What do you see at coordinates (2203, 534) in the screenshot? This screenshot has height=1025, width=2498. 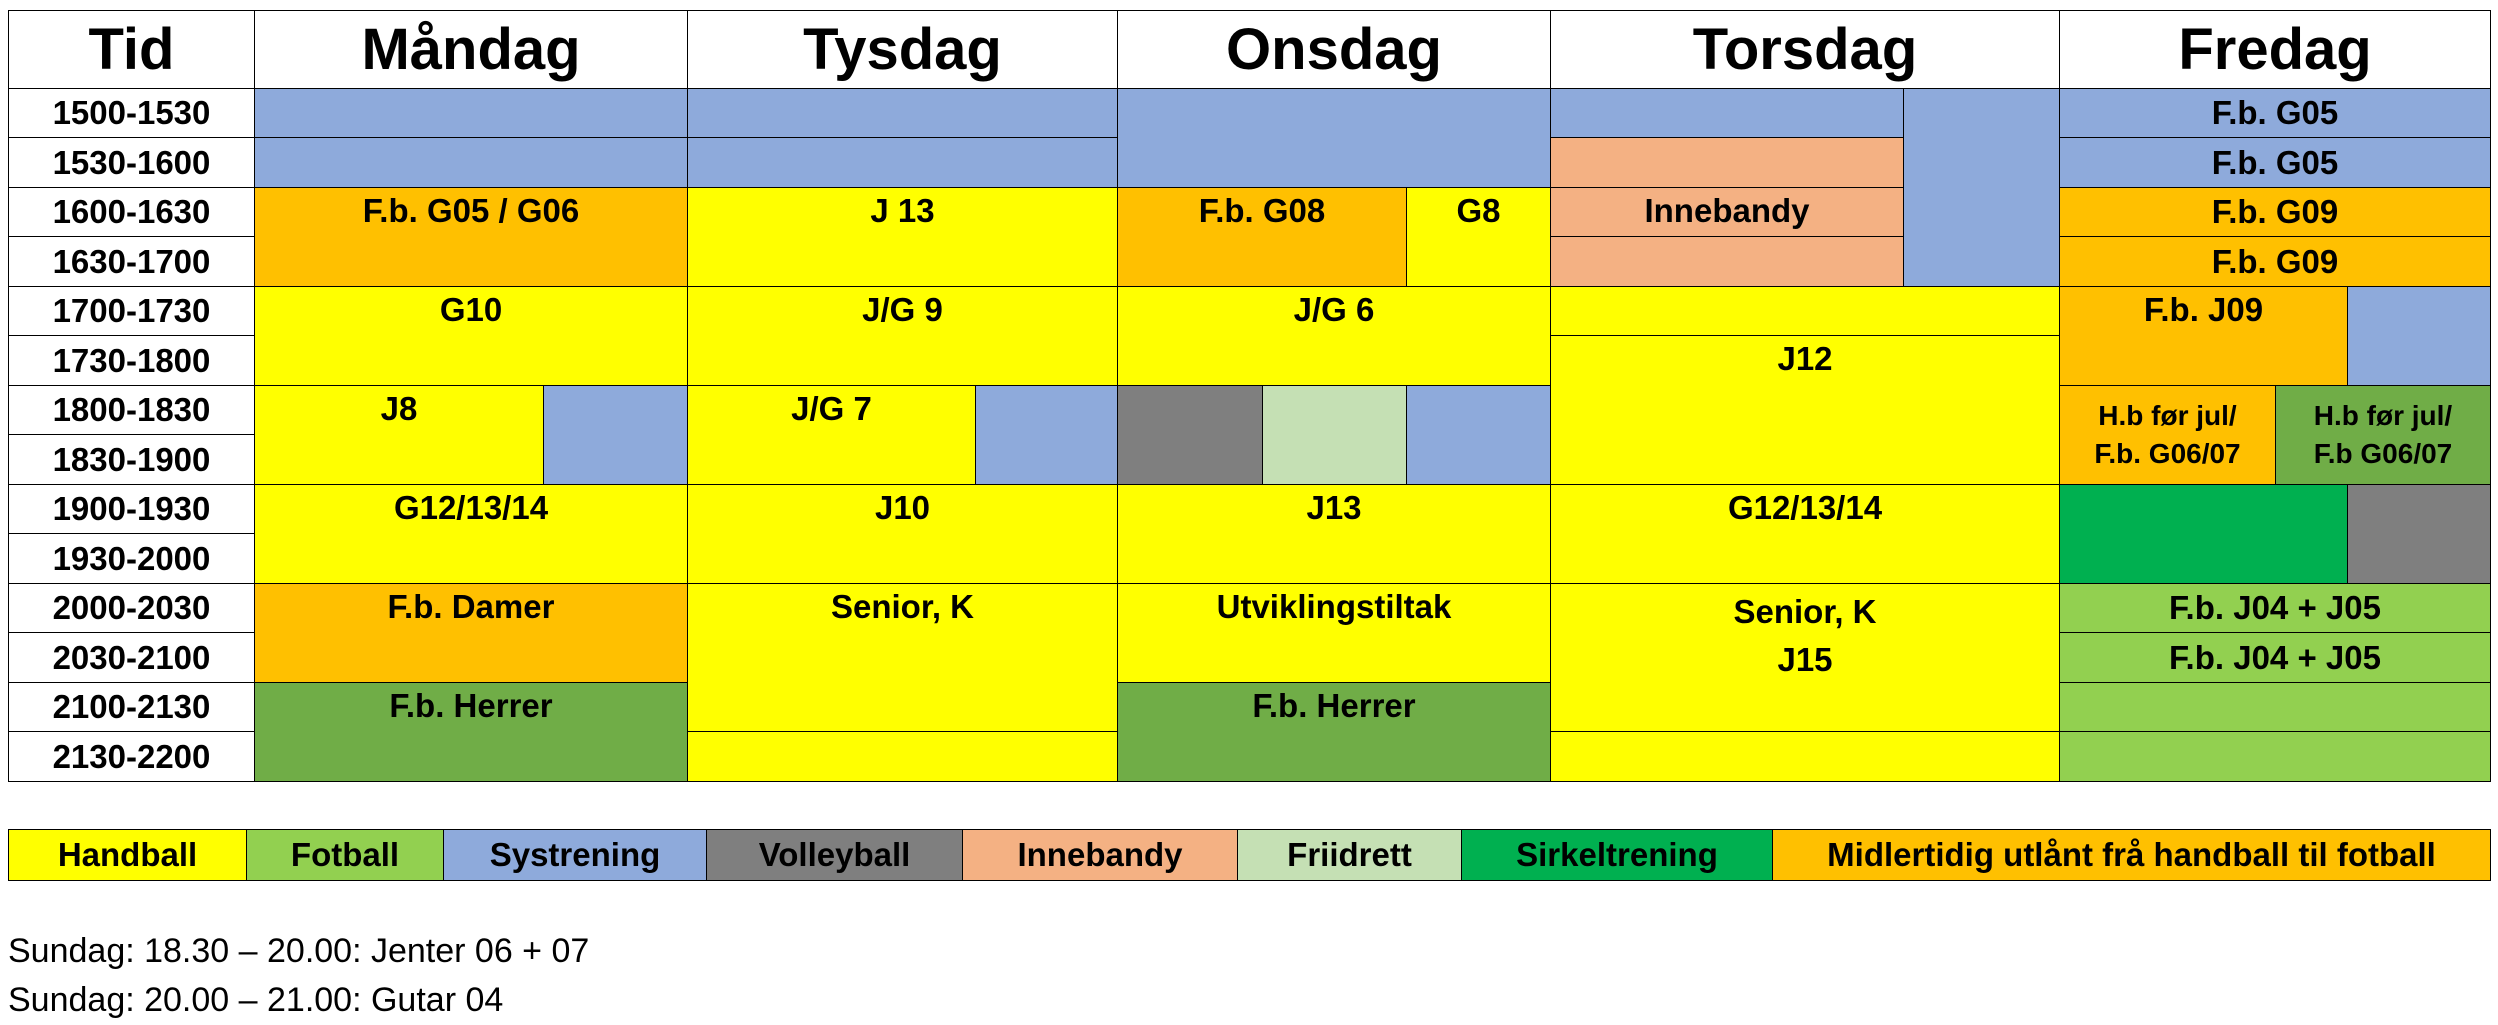 I see `slot-sirkeltrening` at bounding box center [2203, 534].